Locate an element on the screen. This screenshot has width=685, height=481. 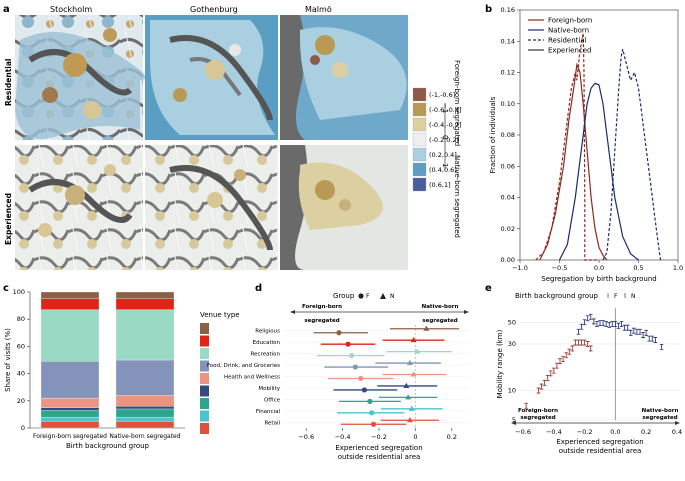
y-axis-label: Fraction of individuals is located at coordinates (493, 134).